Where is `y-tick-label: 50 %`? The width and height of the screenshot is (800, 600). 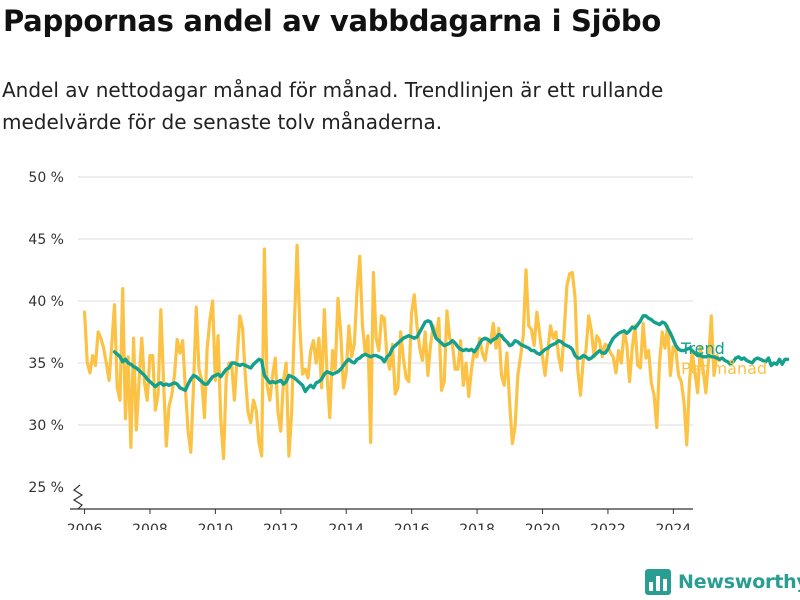 y-tick-label: 50 % is located at coordinates (46, 178).